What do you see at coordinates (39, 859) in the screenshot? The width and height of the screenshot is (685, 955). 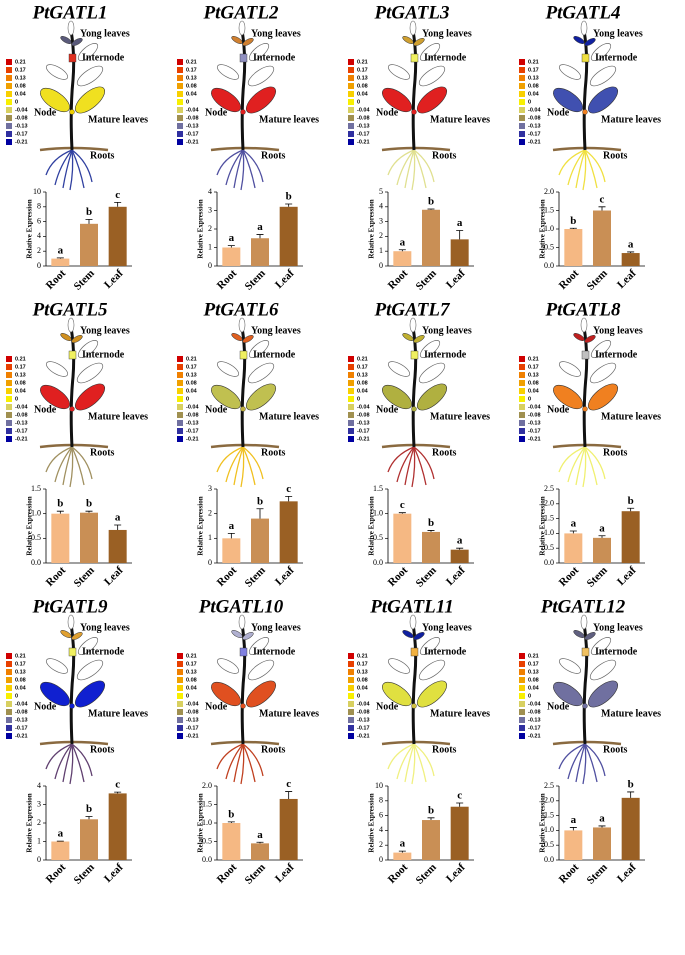 I see `y-tick-label: 0` at bounding box center [39, 859].